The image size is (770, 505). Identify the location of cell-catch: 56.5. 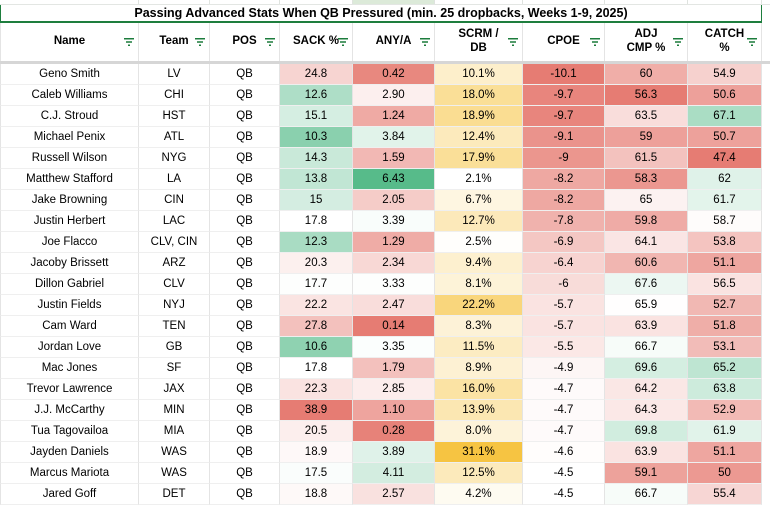
(725, 284).